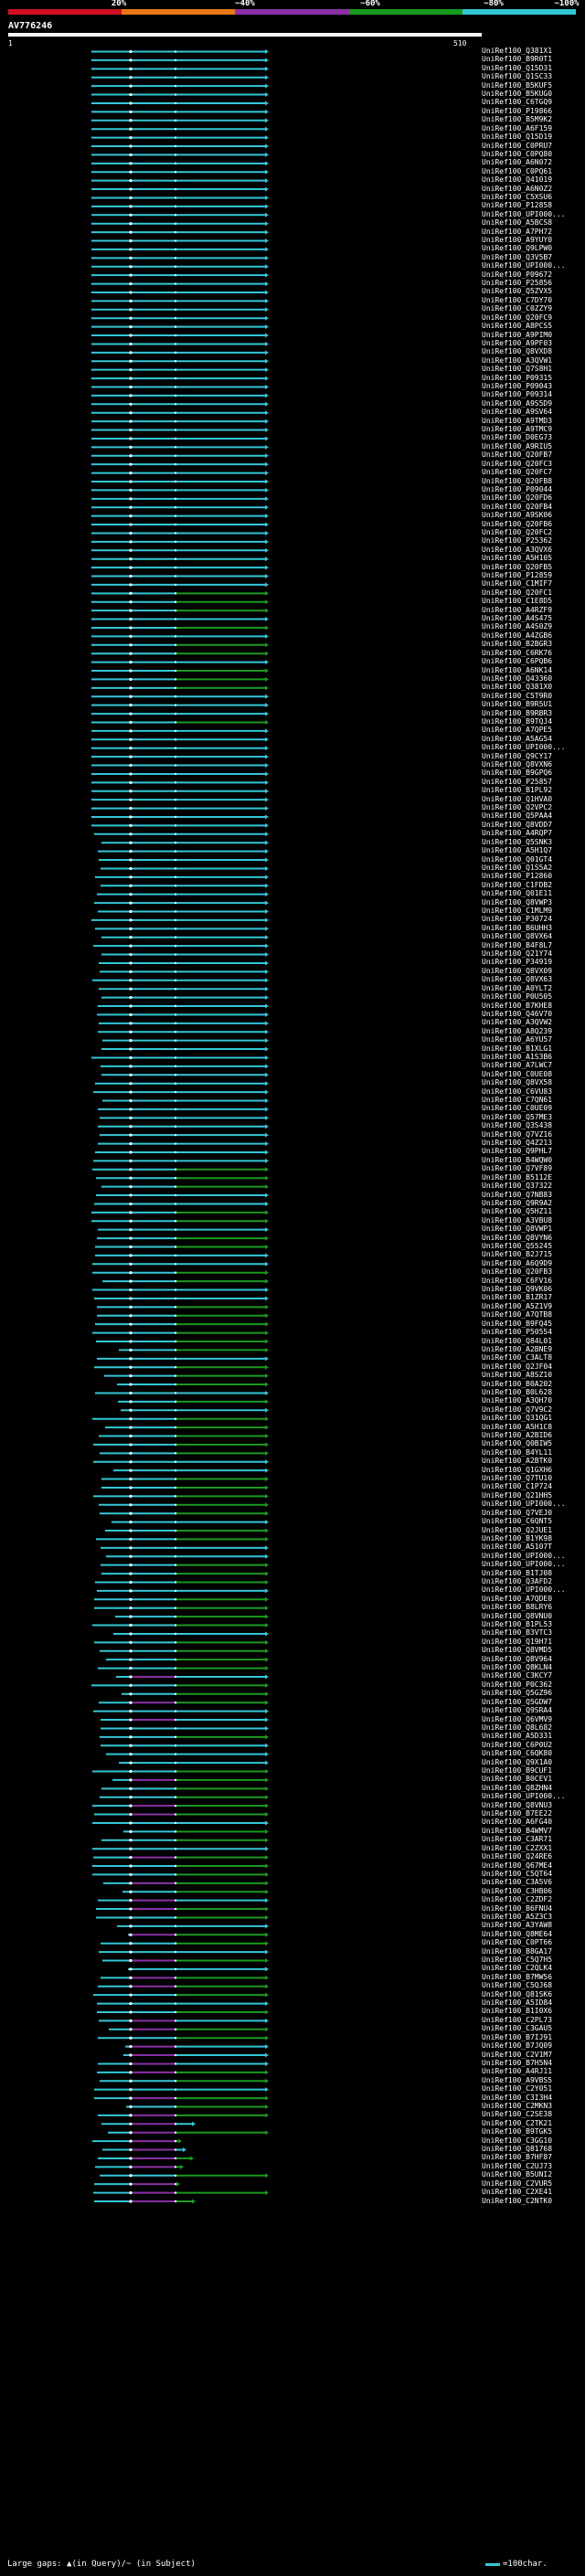 Image resolution: width=585 pixels, height=2576 pixels. What do you see at coordinates (517, 1624) in the screenshot?
I see `hit-link: UniRef100_B1PL53` at bounding box center [517, 1624].